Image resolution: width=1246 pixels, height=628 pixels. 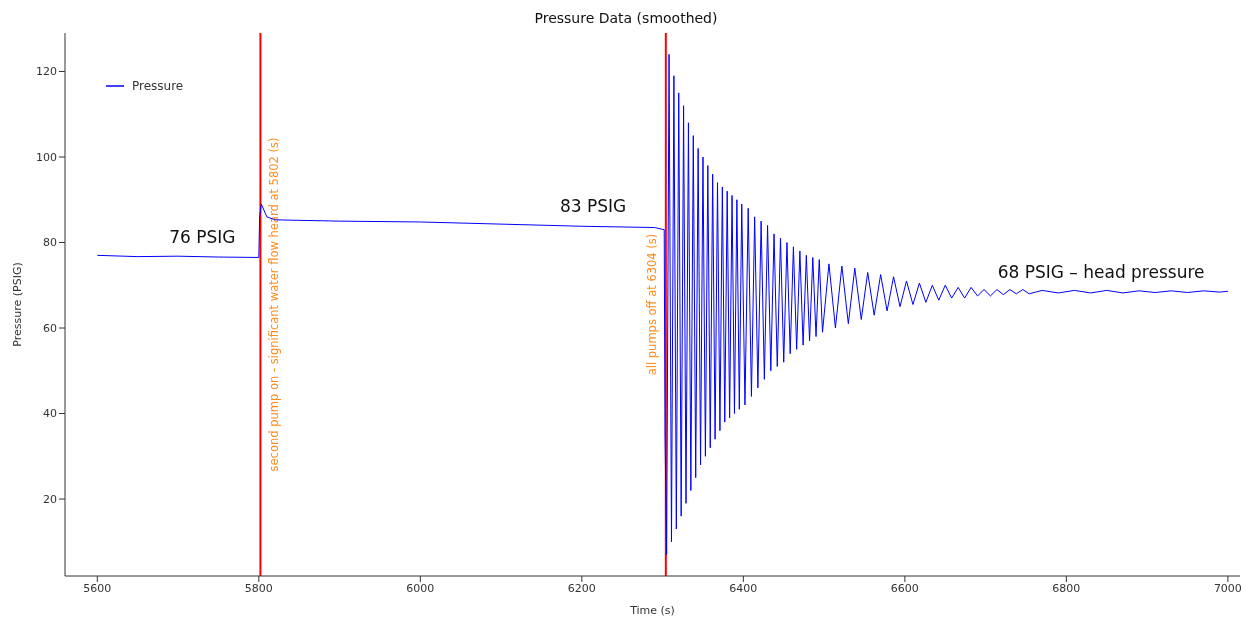 What do you see at coordinates (593, 206) in the screenshot?
I see `annotation: 83 PSIG` at bounding box center [593, 206].